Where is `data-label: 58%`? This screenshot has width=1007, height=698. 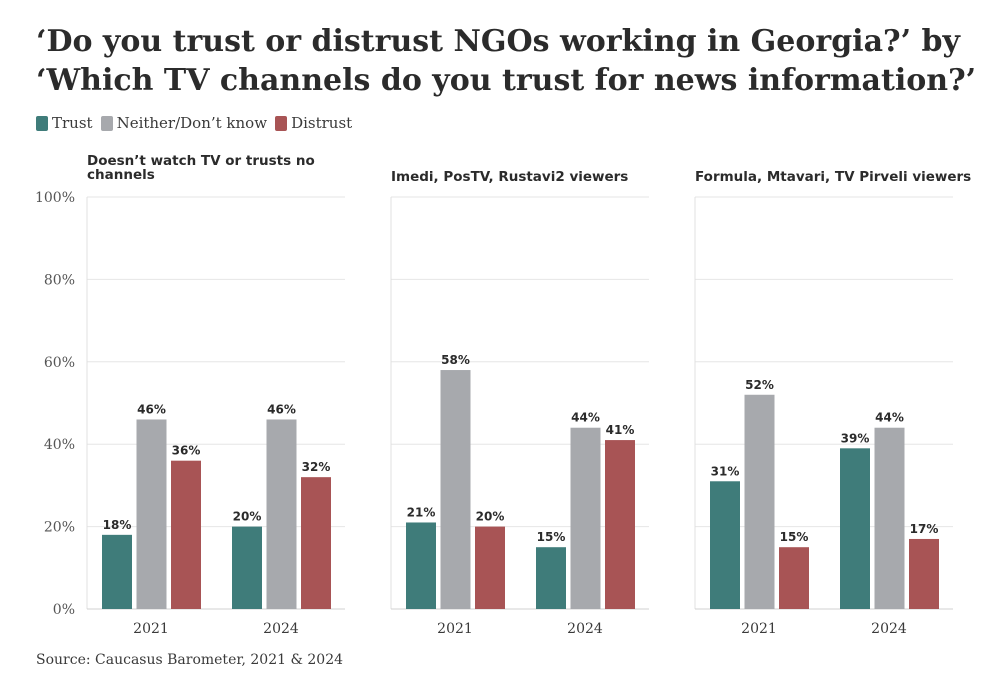 data-label: 58% is located at coordinates (455, 360).